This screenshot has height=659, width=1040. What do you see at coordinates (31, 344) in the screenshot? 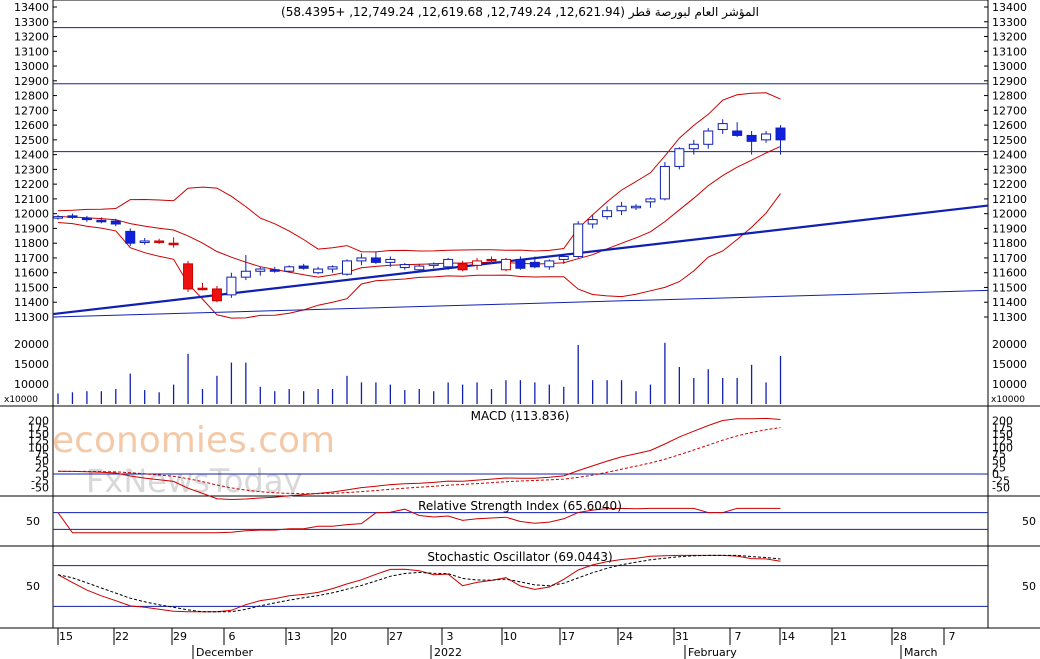
I see `volume-tick-left: 20000` at bounding box center [31, 344].